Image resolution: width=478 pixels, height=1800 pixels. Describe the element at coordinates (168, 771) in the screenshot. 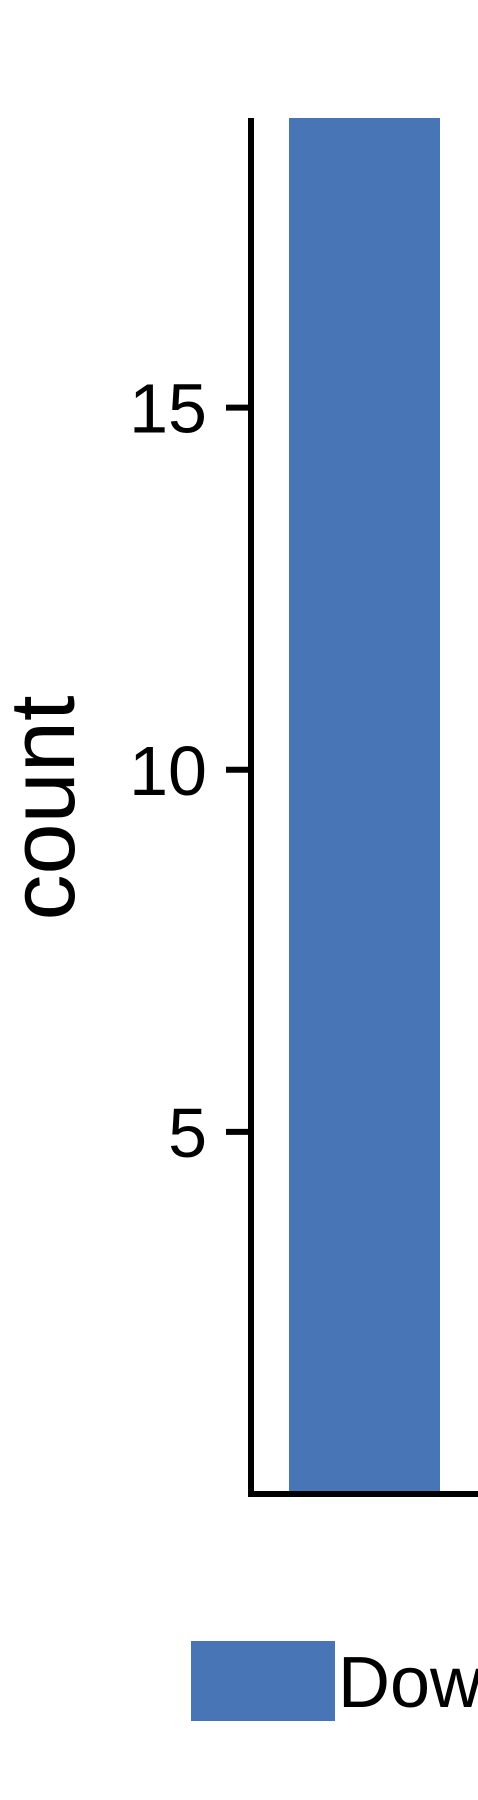

I see `y-tick-label: 10` at that location.